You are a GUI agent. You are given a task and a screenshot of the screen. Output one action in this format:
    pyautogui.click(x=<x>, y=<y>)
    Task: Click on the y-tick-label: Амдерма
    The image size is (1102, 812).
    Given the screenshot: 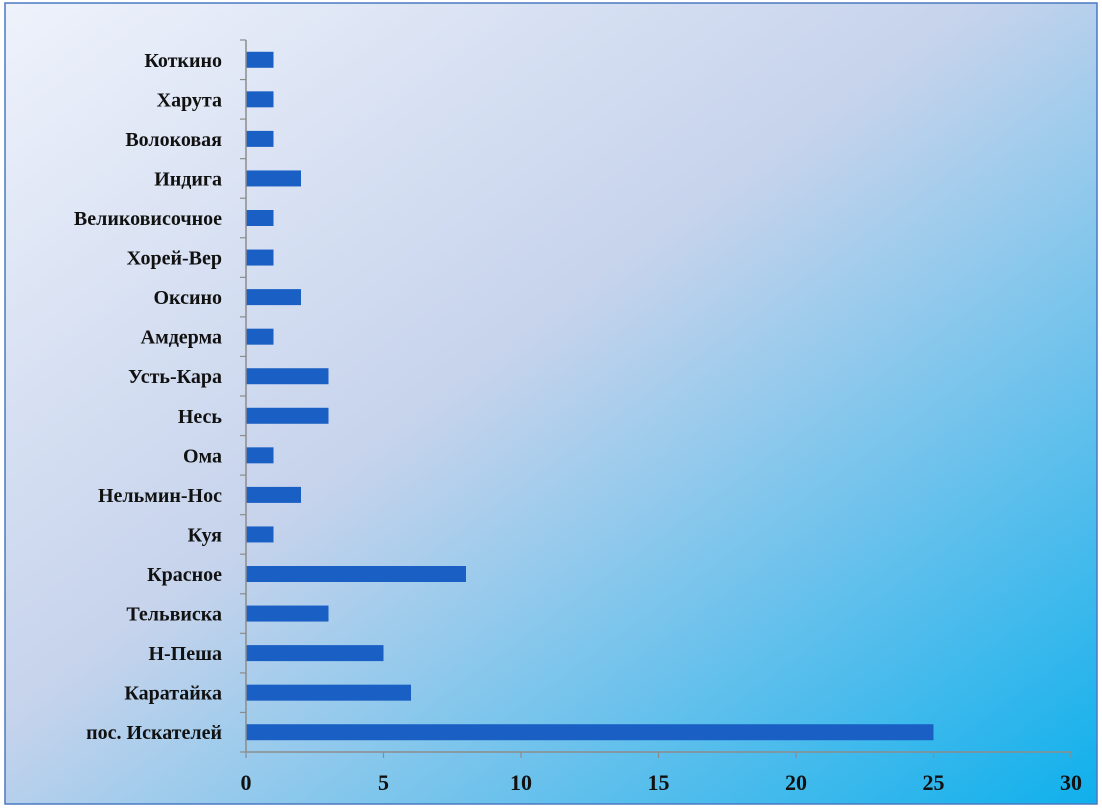 What is the action you would take?
    pyautogui.click(x=181, y=338)
    